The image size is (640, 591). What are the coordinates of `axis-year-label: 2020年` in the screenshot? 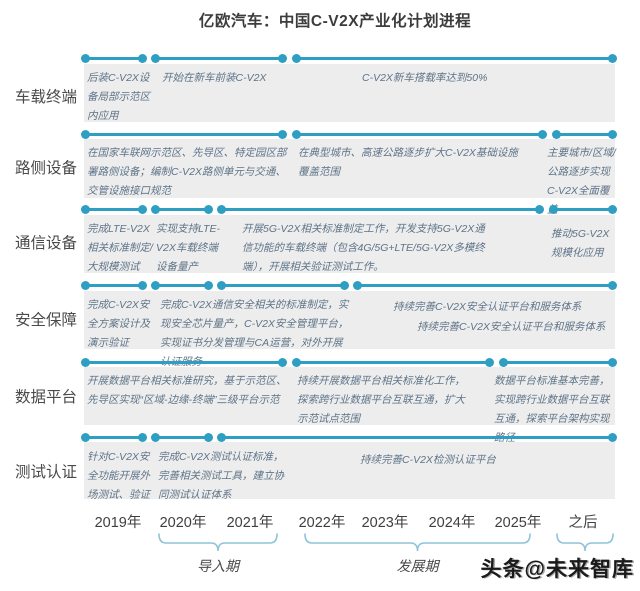 It's located at (183, 523).